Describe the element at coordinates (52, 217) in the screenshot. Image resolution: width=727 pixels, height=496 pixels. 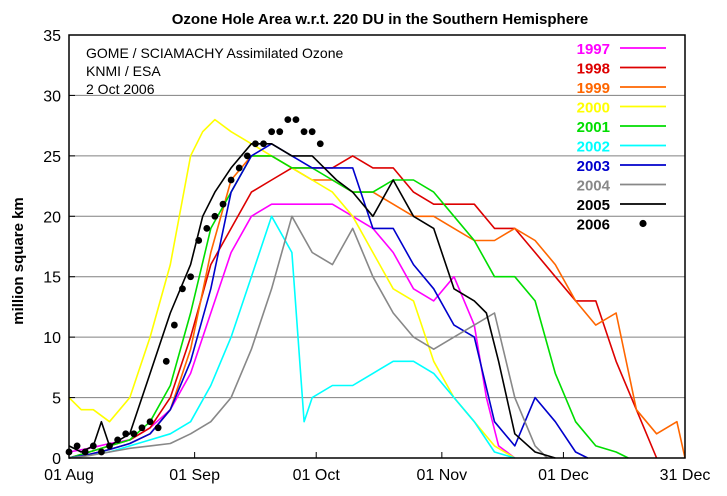
I see `y-tick-label: 20` at that location.